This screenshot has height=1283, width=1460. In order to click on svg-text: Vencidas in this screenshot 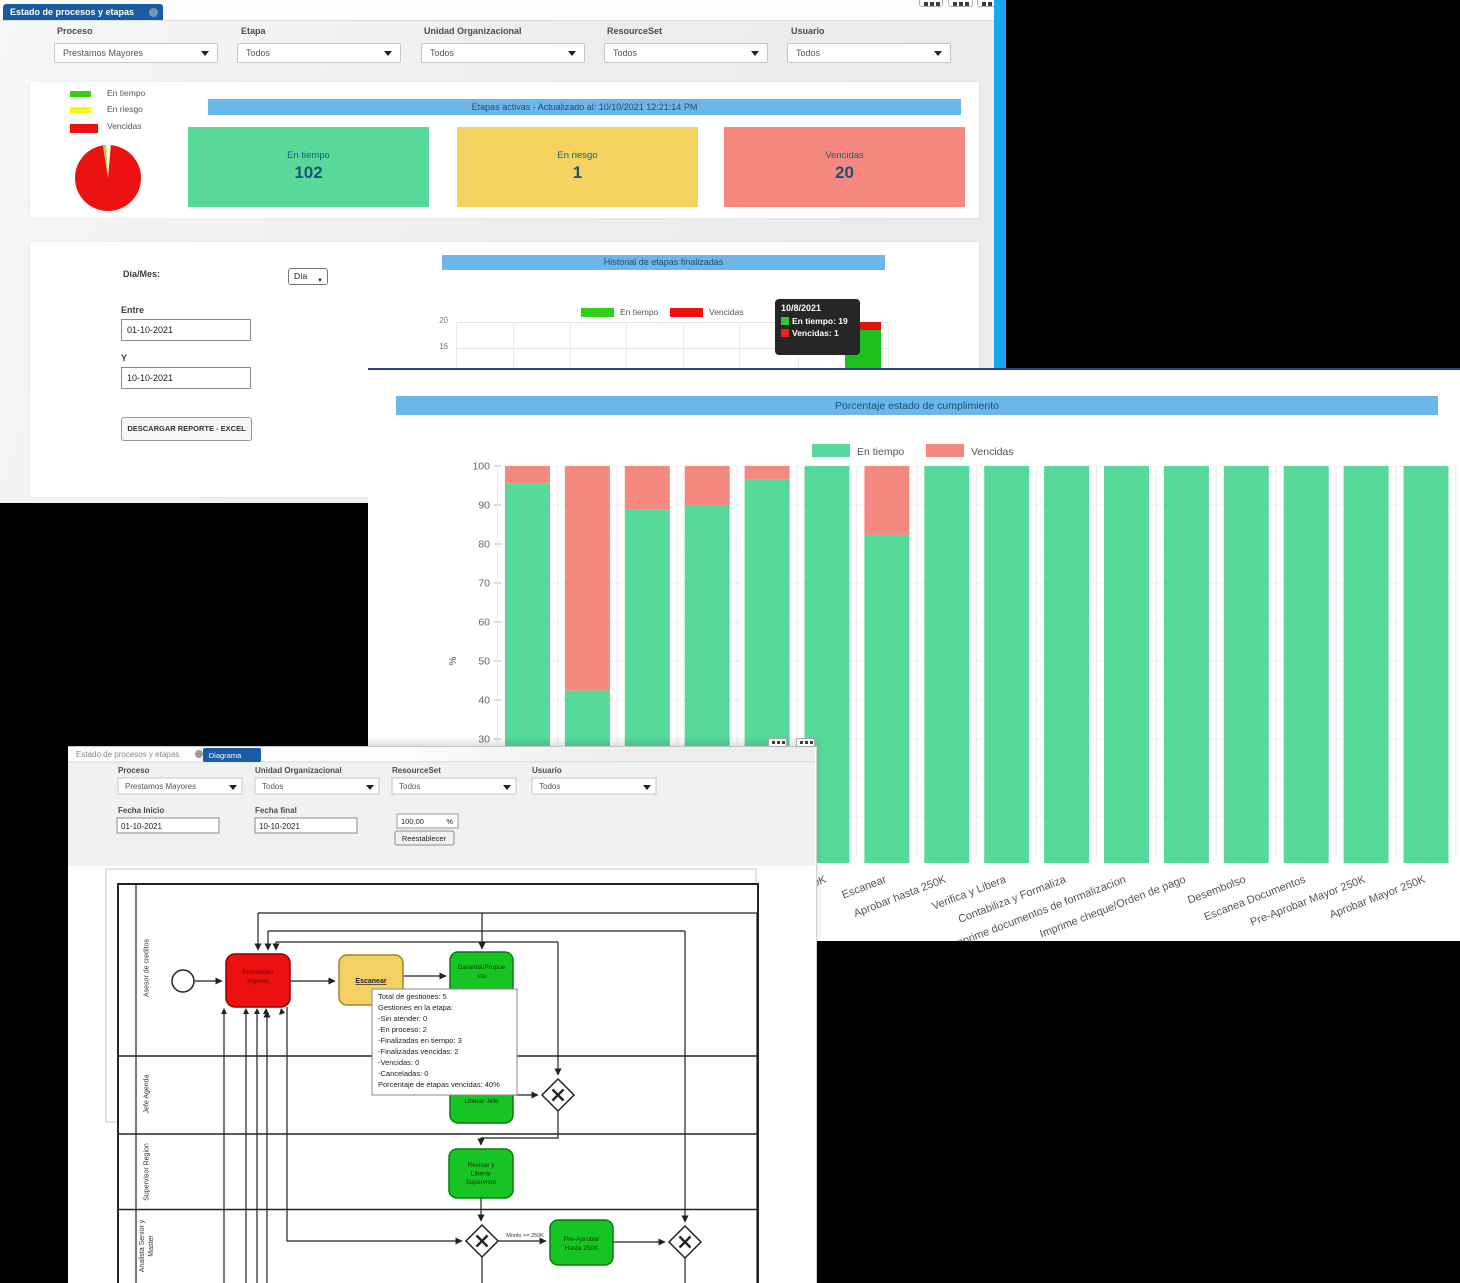, I will do `click(992, 452)`.